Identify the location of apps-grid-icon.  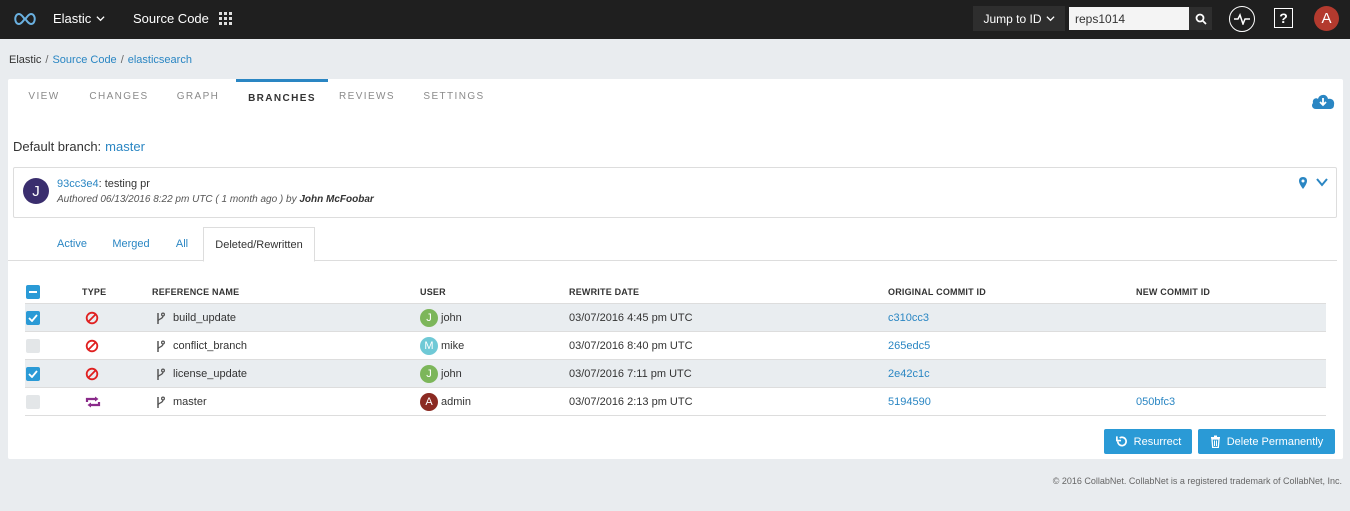
(225, 18).